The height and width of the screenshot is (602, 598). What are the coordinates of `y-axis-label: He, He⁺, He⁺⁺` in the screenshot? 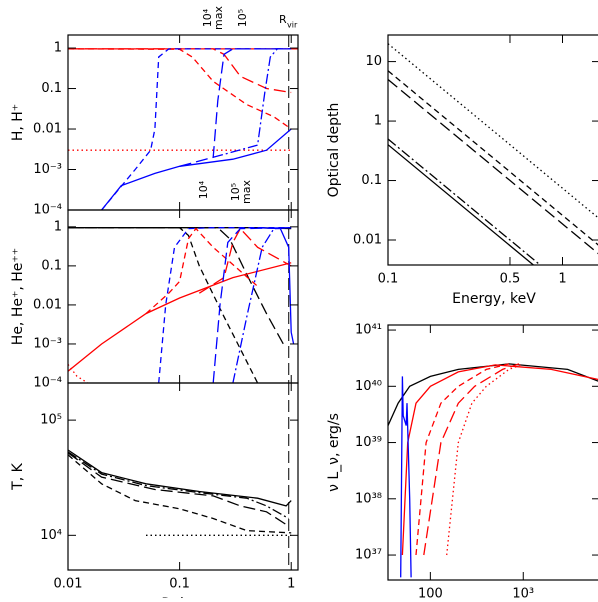 It's located at (18, 296).